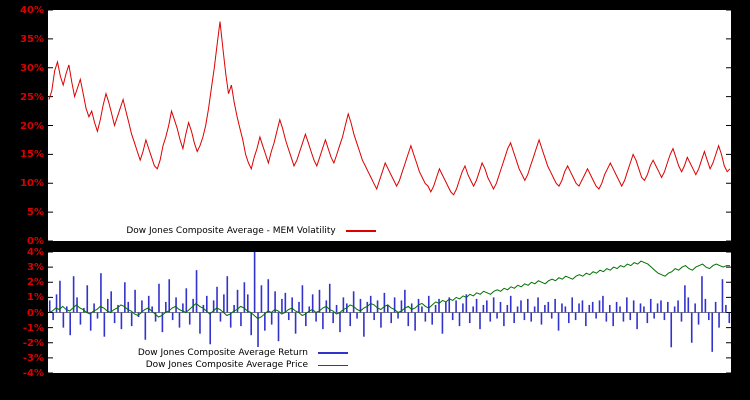  Describe the element at coordinates (333, 353) in the screenshot. I see `blue-line-sample-icon` at that location.